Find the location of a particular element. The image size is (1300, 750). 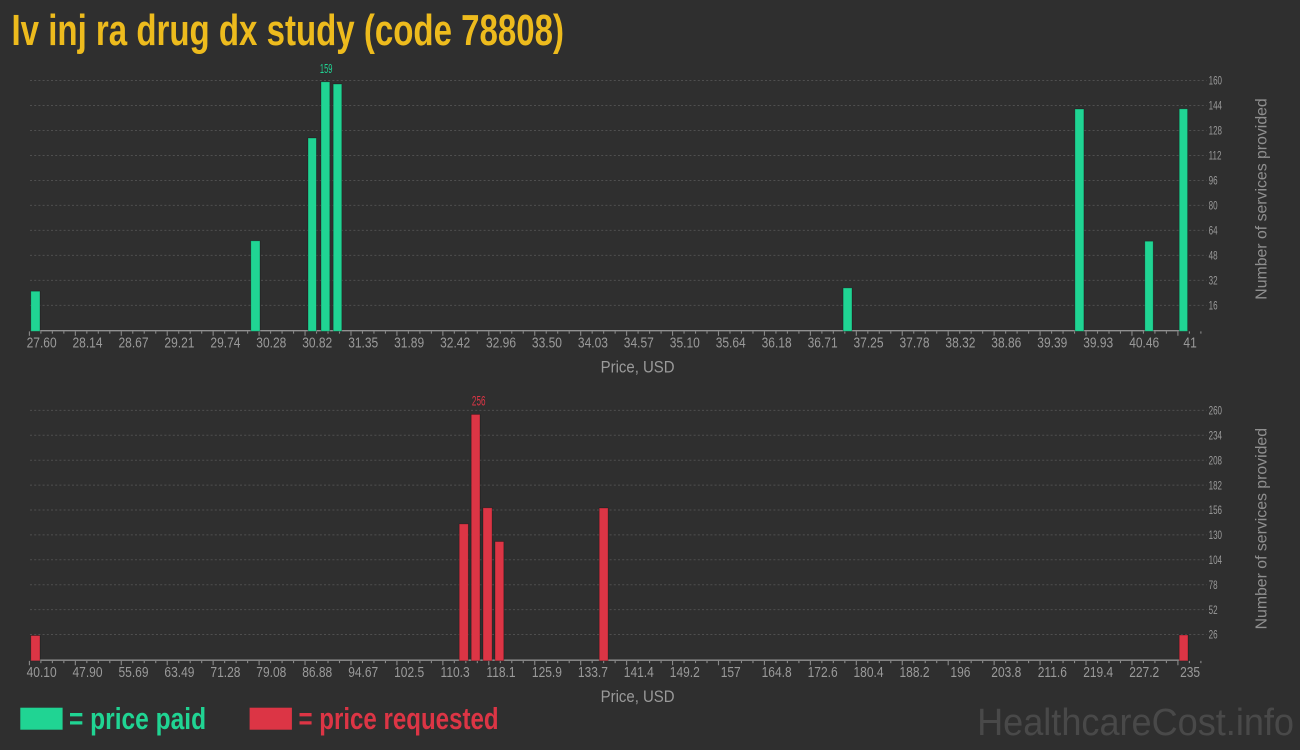

svg-text: 235 is located at coordinates (1190, 672).